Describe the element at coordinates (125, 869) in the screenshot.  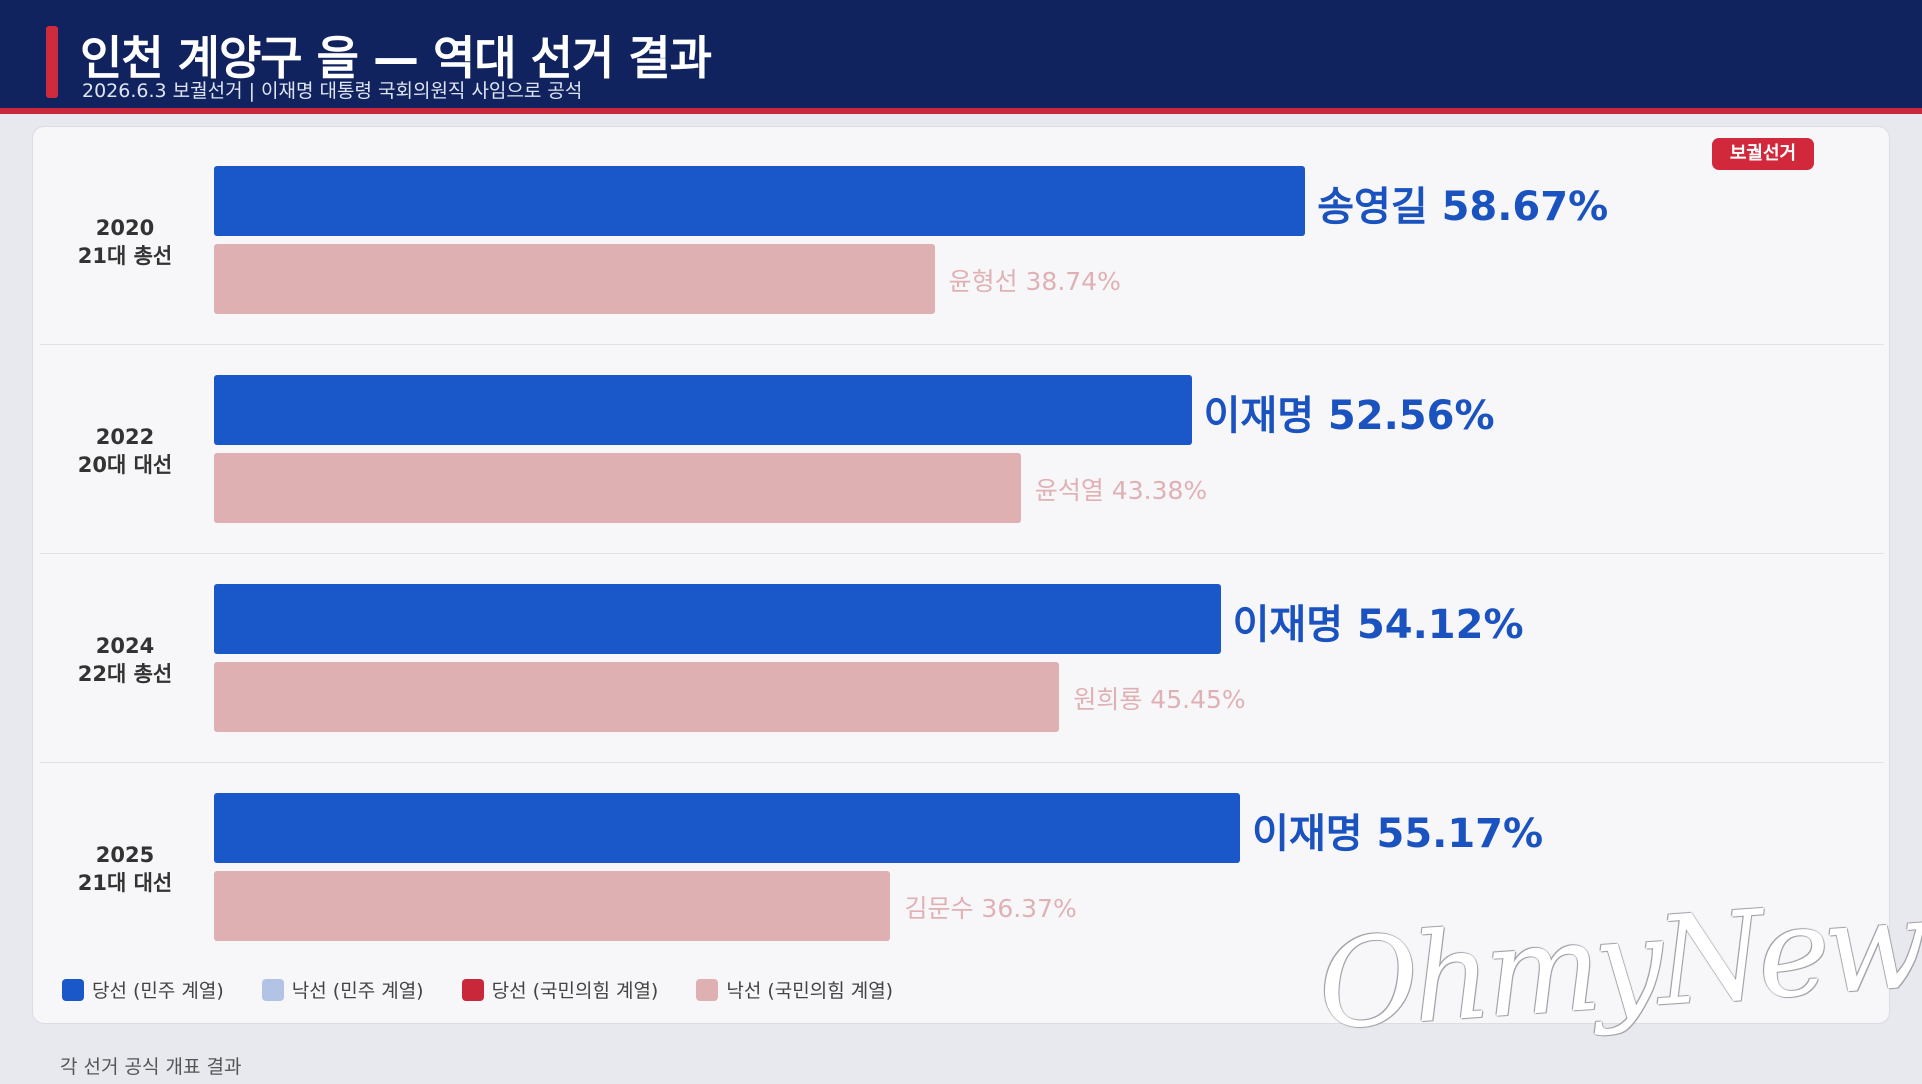
I see `election-label: 2025 21대 대선` at that location.